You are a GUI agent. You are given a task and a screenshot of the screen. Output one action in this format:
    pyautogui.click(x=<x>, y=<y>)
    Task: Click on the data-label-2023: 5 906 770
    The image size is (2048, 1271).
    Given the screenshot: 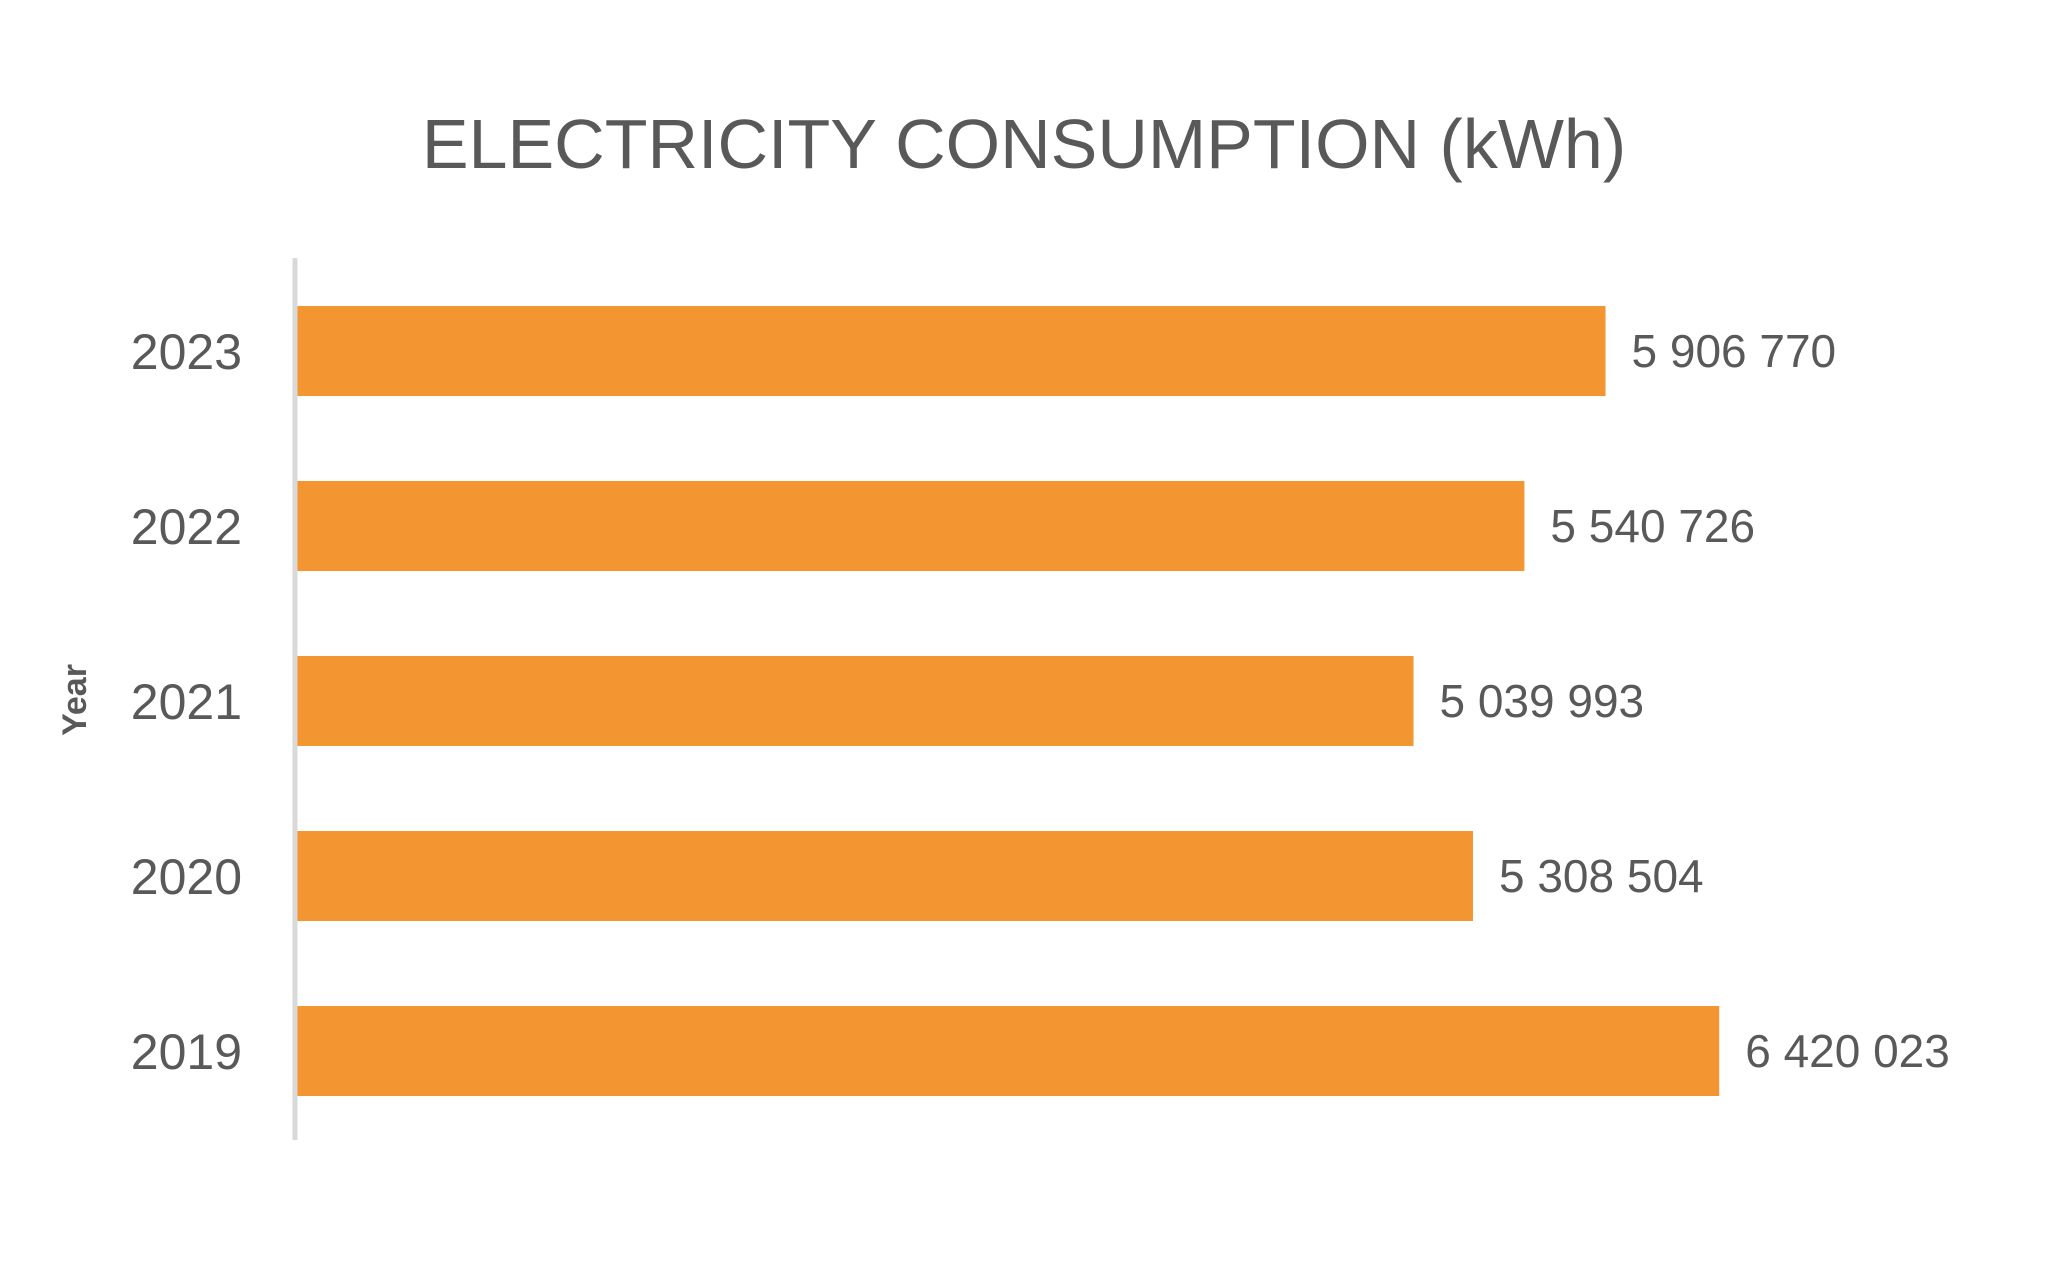 What is the action you would take?
    pyautogui.click(x=1734, y=351)
    